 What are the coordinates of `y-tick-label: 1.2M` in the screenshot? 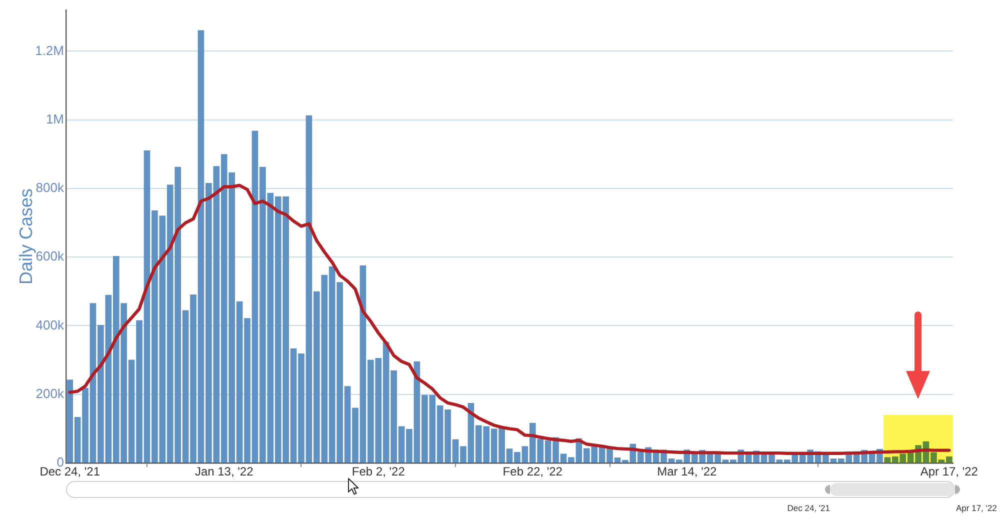 It's located at (49, 50).